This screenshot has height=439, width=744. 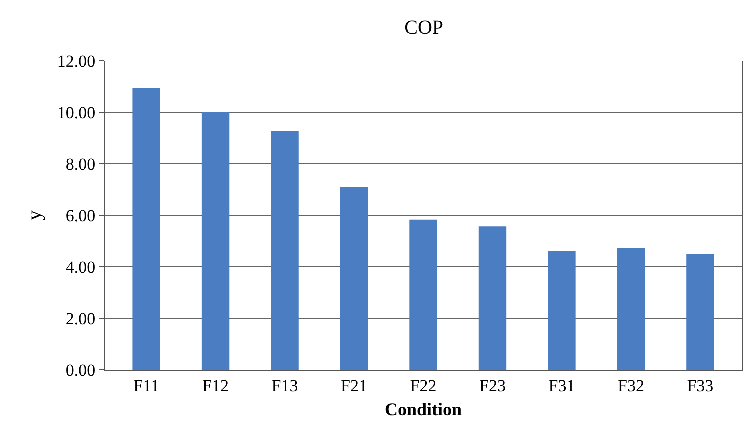 What do you see at coordinates (81, 267) in the screenshot?
I see `y-tick-label: 4.00` at bounding box center [81, 267].